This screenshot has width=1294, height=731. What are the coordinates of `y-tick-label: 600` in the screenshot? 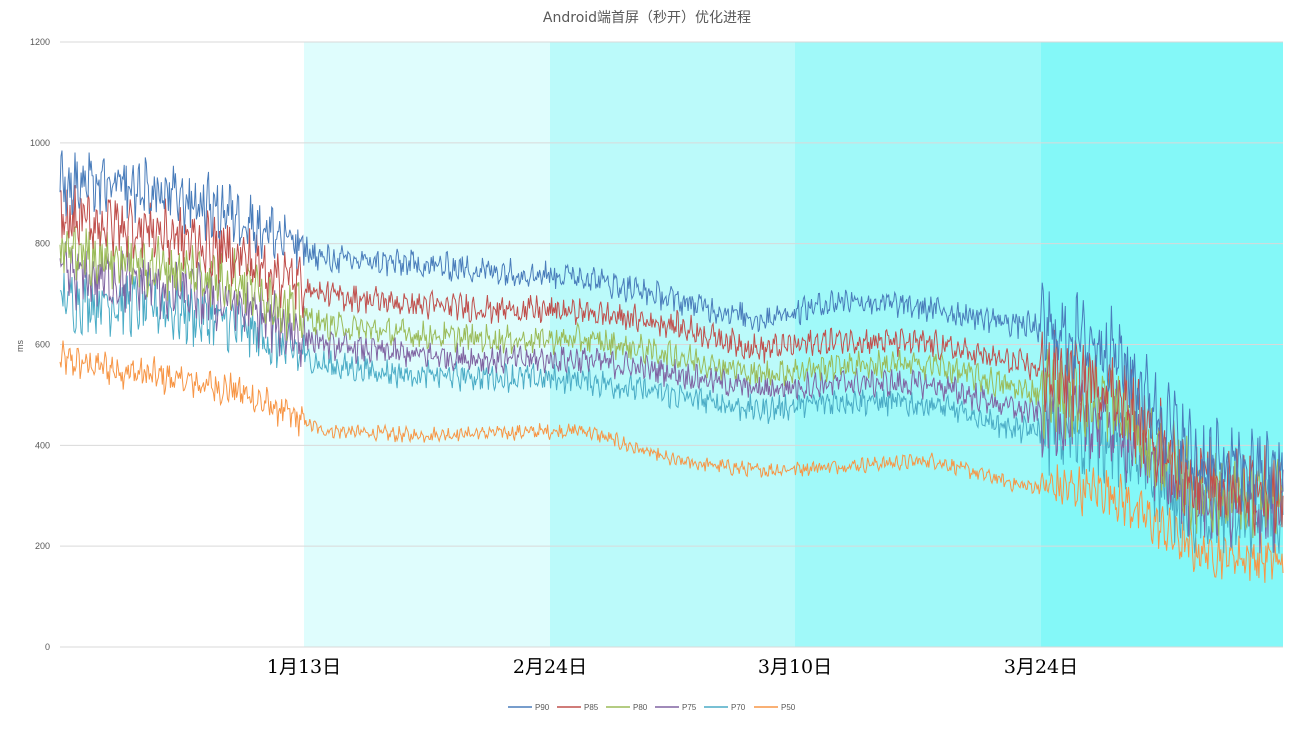 It's located at (42, 345).